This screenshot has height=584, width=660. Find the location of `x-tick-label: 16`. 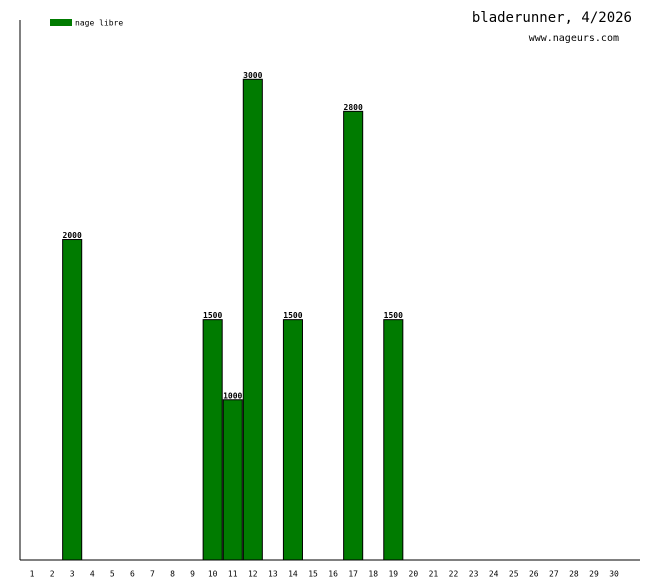

x-tick-label: 16 is located at coordinates (333, 574).